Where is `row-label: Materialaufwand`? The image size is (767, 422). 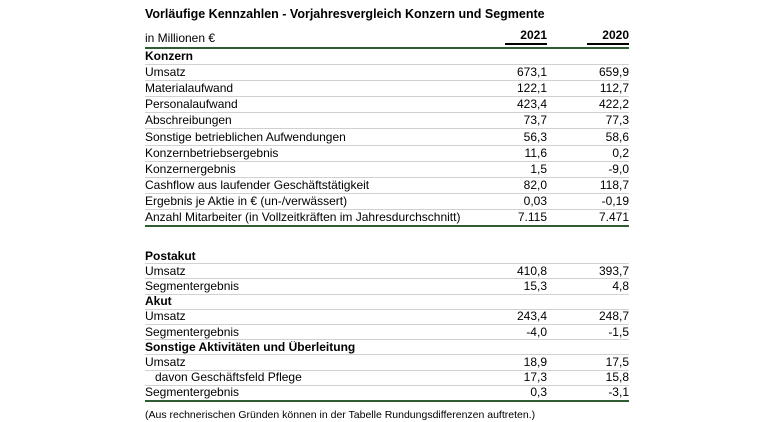 row-label: Materialaufwand is located at coordinates (189, 89).